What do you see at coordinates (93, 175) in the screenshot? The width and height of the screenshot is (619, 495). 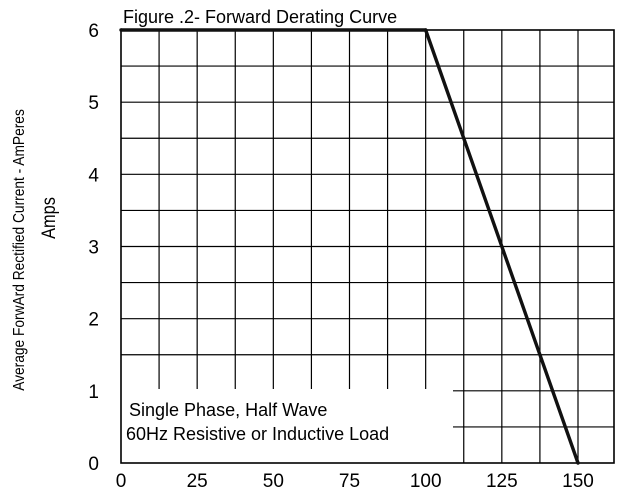 I see `y-tick-label: 4` at bounding box center [93, 175].